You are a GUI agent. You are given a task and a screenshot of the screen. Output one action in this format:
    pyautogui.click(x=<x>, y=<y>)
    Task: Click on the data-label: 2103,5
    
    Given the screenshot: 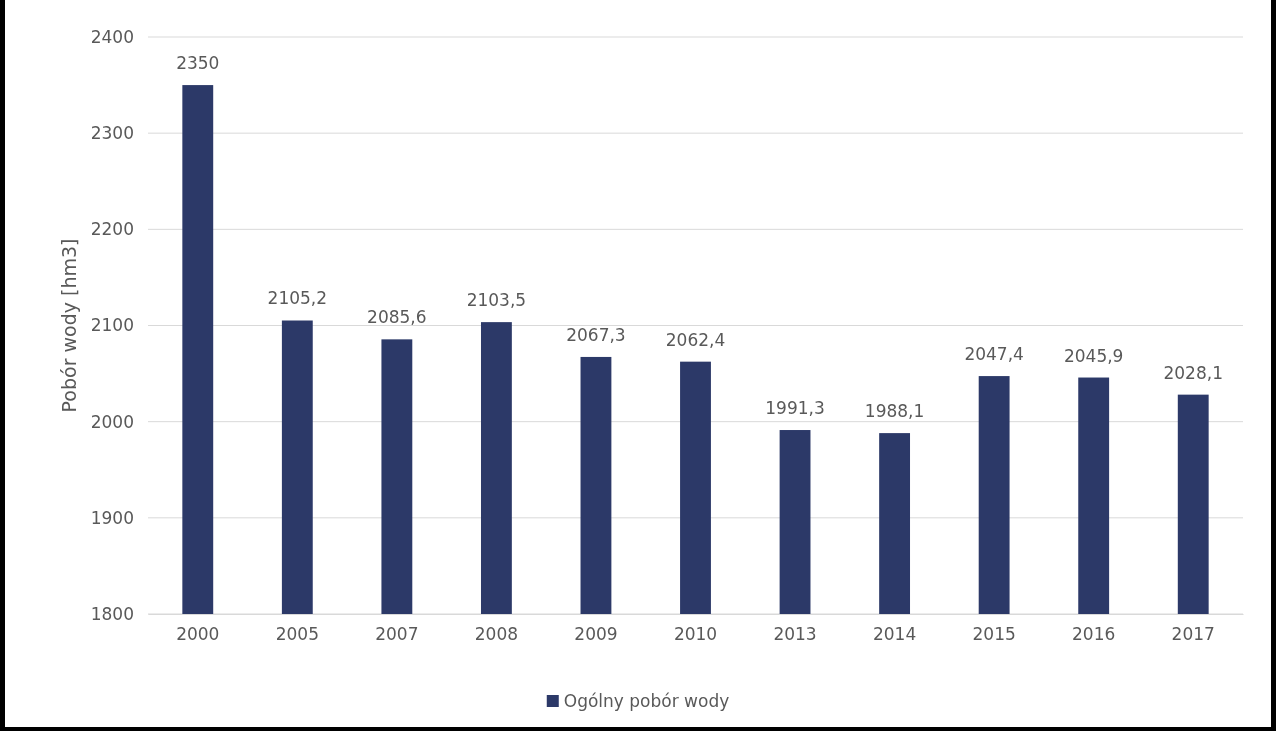 What is the action you would take?
    pyautogui.click(x=496, y=300)
    